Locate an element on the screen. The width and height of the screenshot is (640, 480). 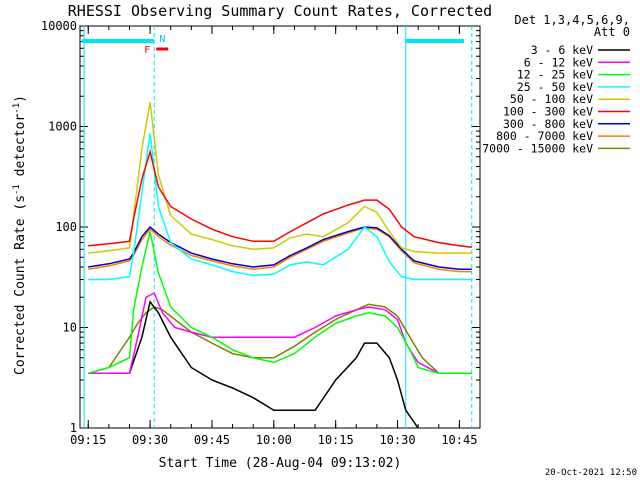
y-label-sup1: -1 is located at coordinates (17, 189).